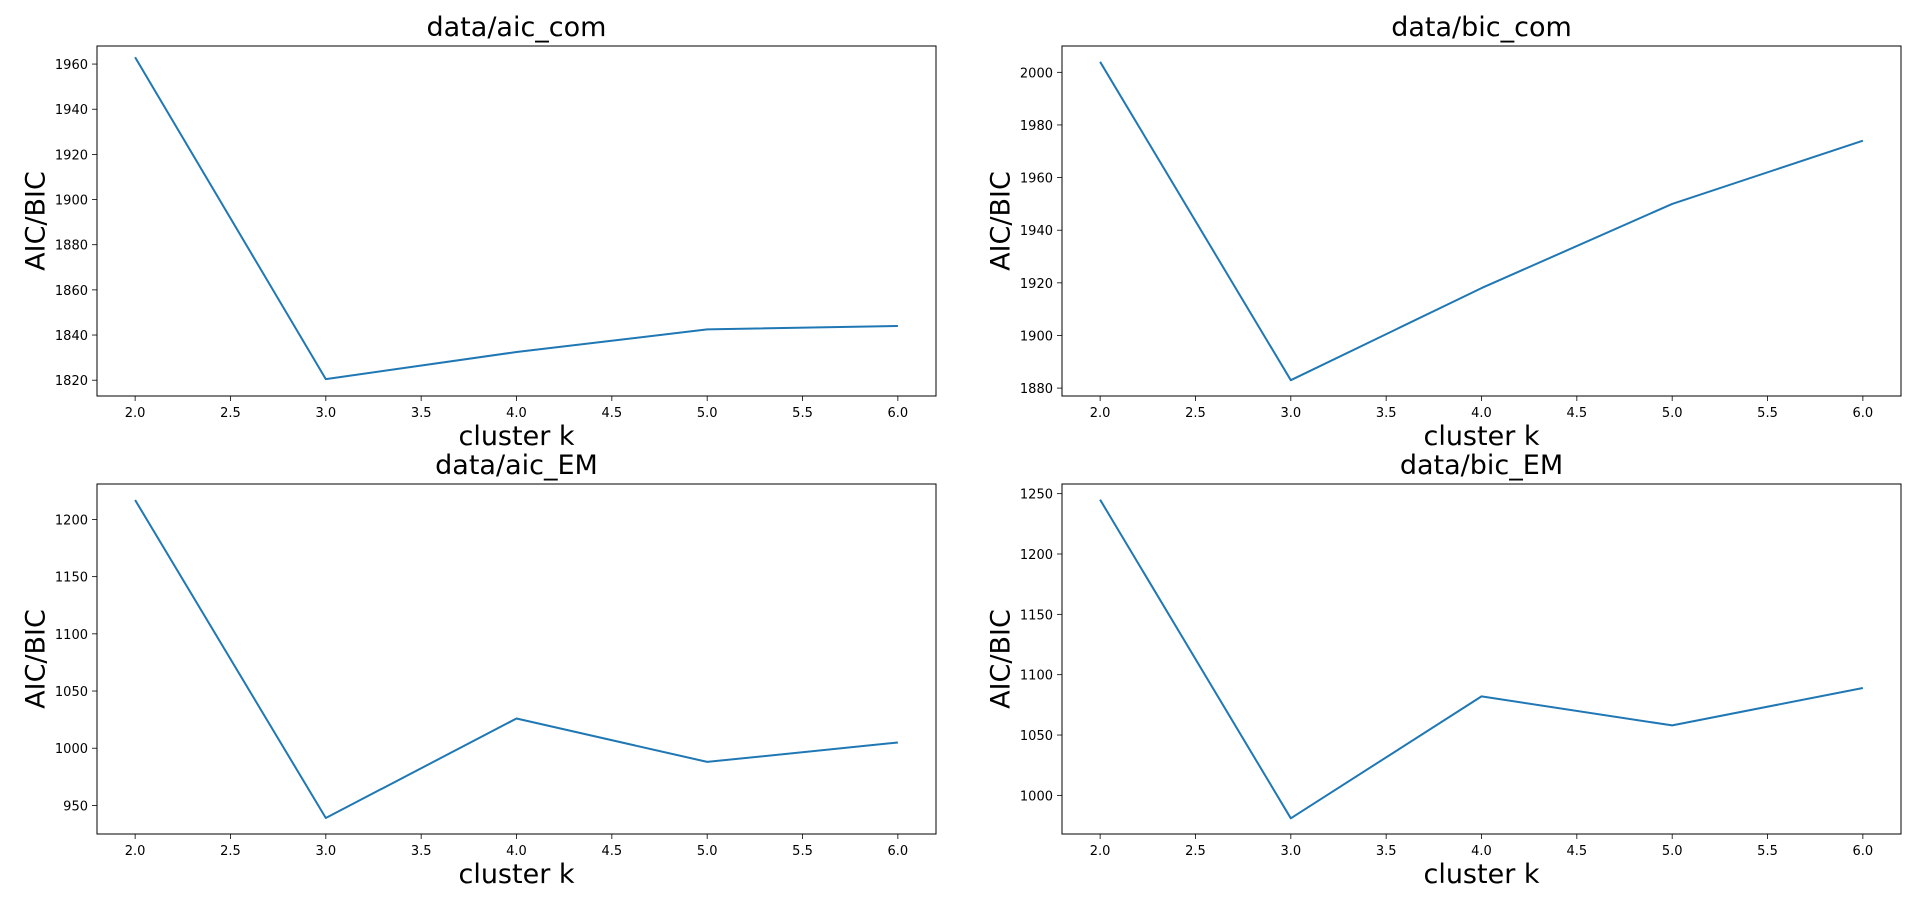 Image resolution: width=1920 pixels, height=924 pixels. Describe the element at coordinates (1481, 27) in the screenshot. I see `chart-title: data/bic_com` at that location.